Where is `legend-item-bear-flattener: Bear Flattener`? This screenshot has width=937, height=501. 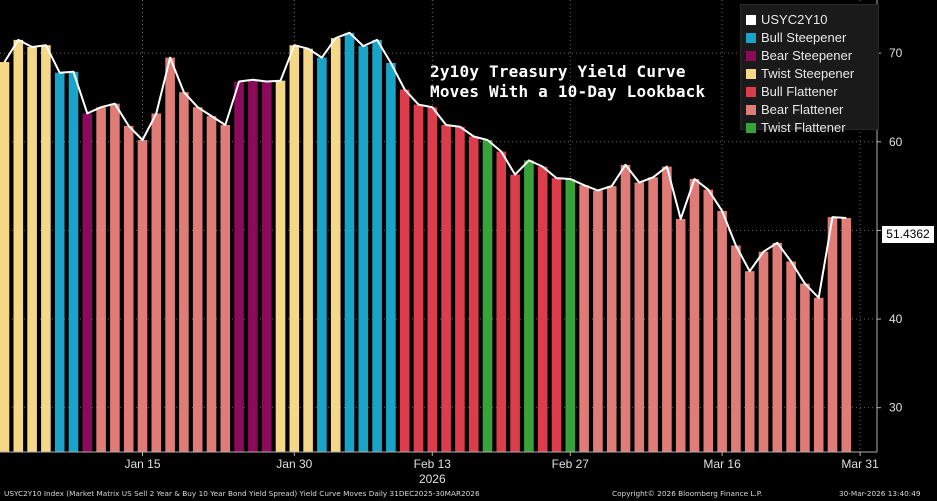
legend-item-bear-flattener: Bear Flattener is located at coordinates (809, 109).